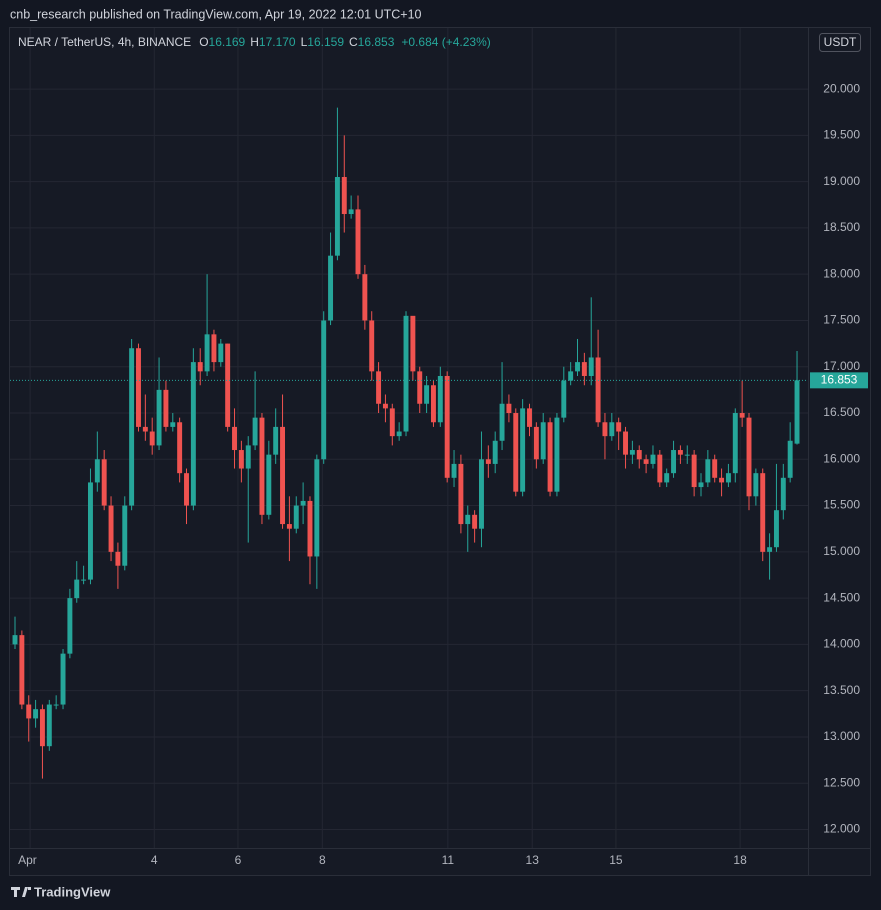 The width and height of the screenshot is (881, 910). I want to click on tradingview-logo: TradingView, so click(61, 891).